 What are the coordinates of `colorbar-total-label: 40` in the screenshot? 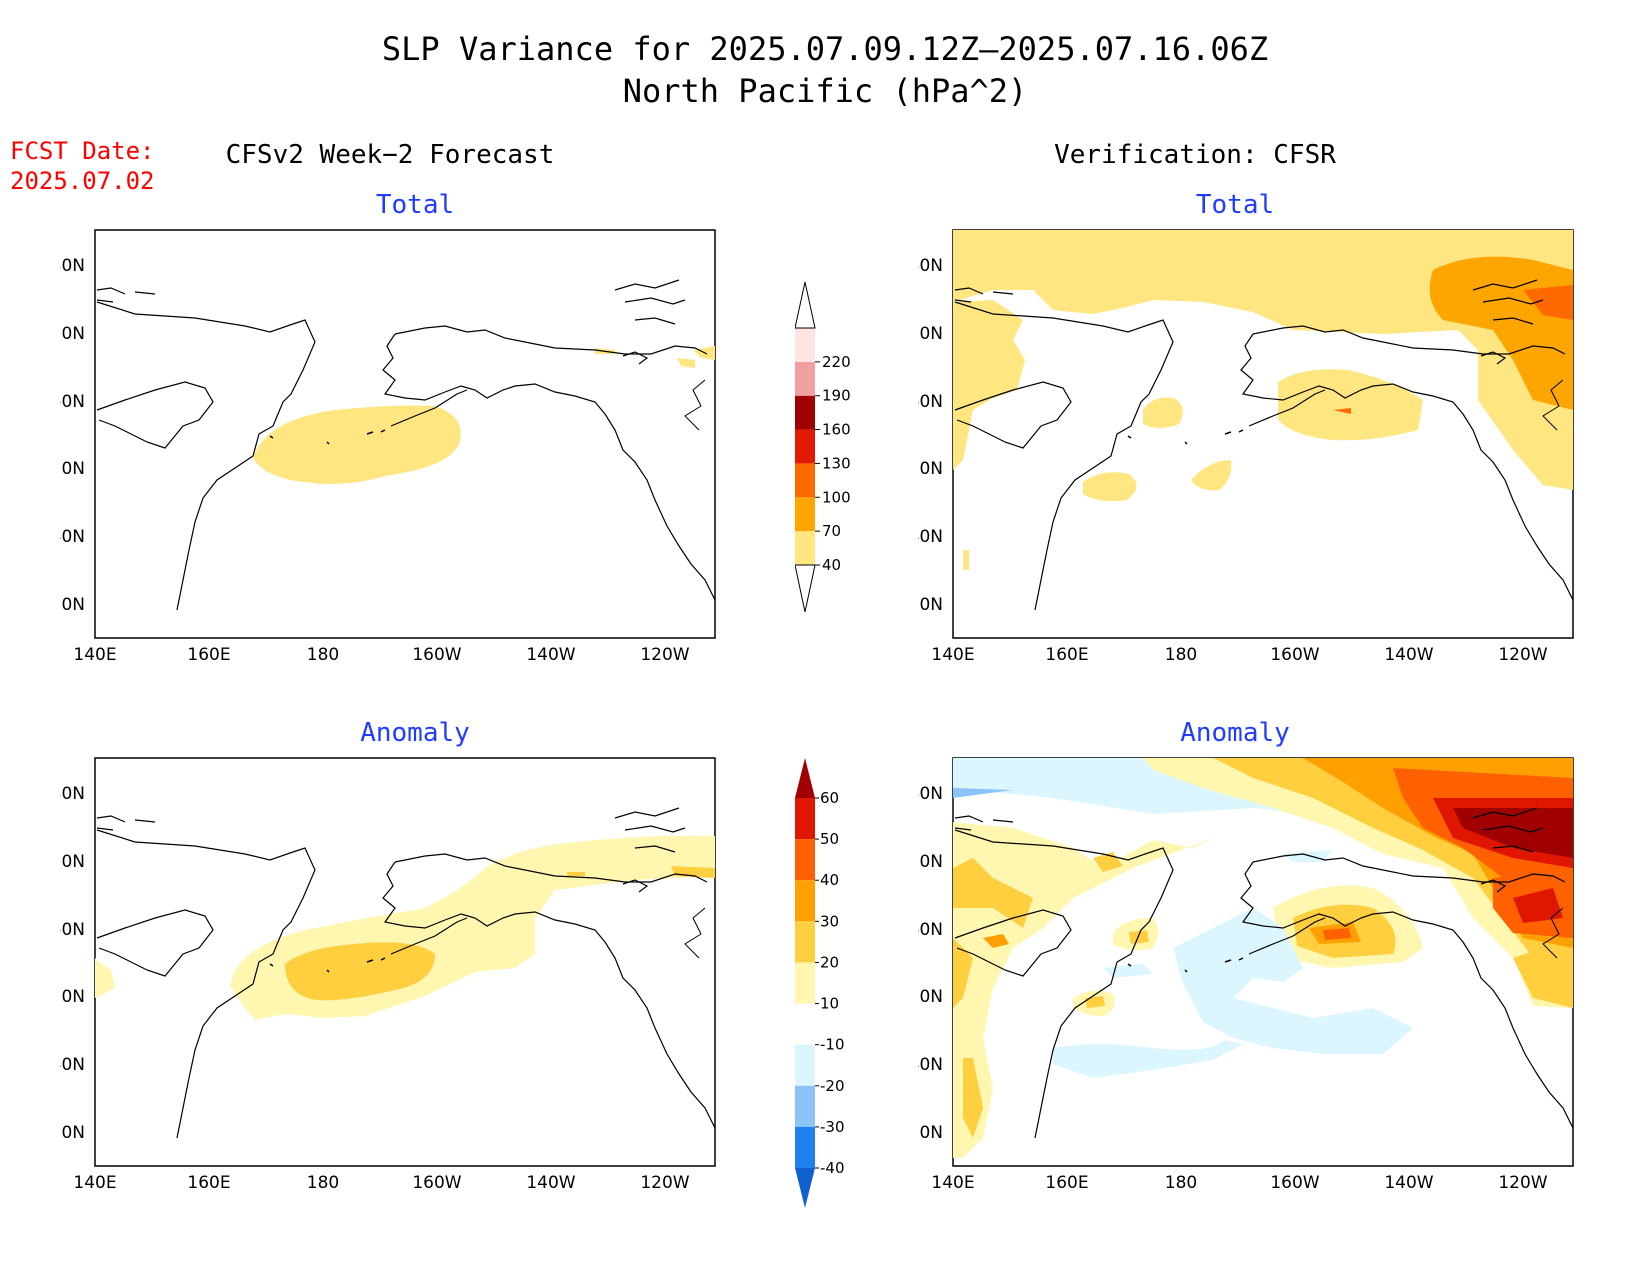 It's located at (831, 565).